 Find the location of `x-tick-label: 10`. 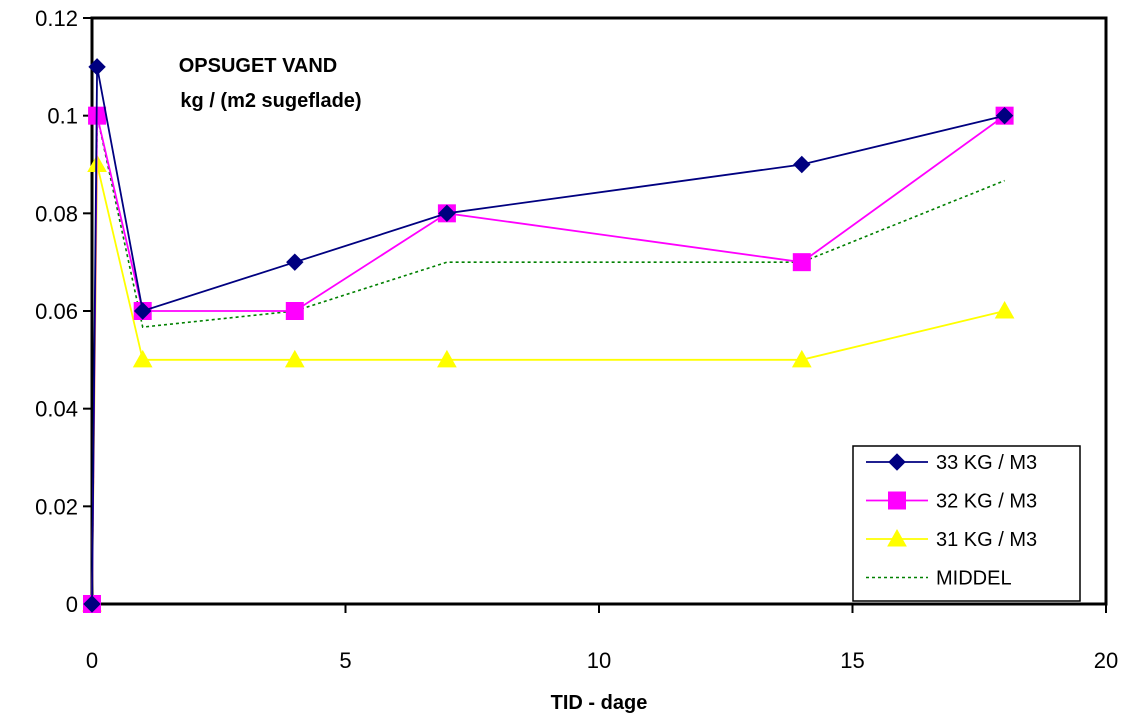

x-tick-label: 10 is located at coordinates (599, 660).